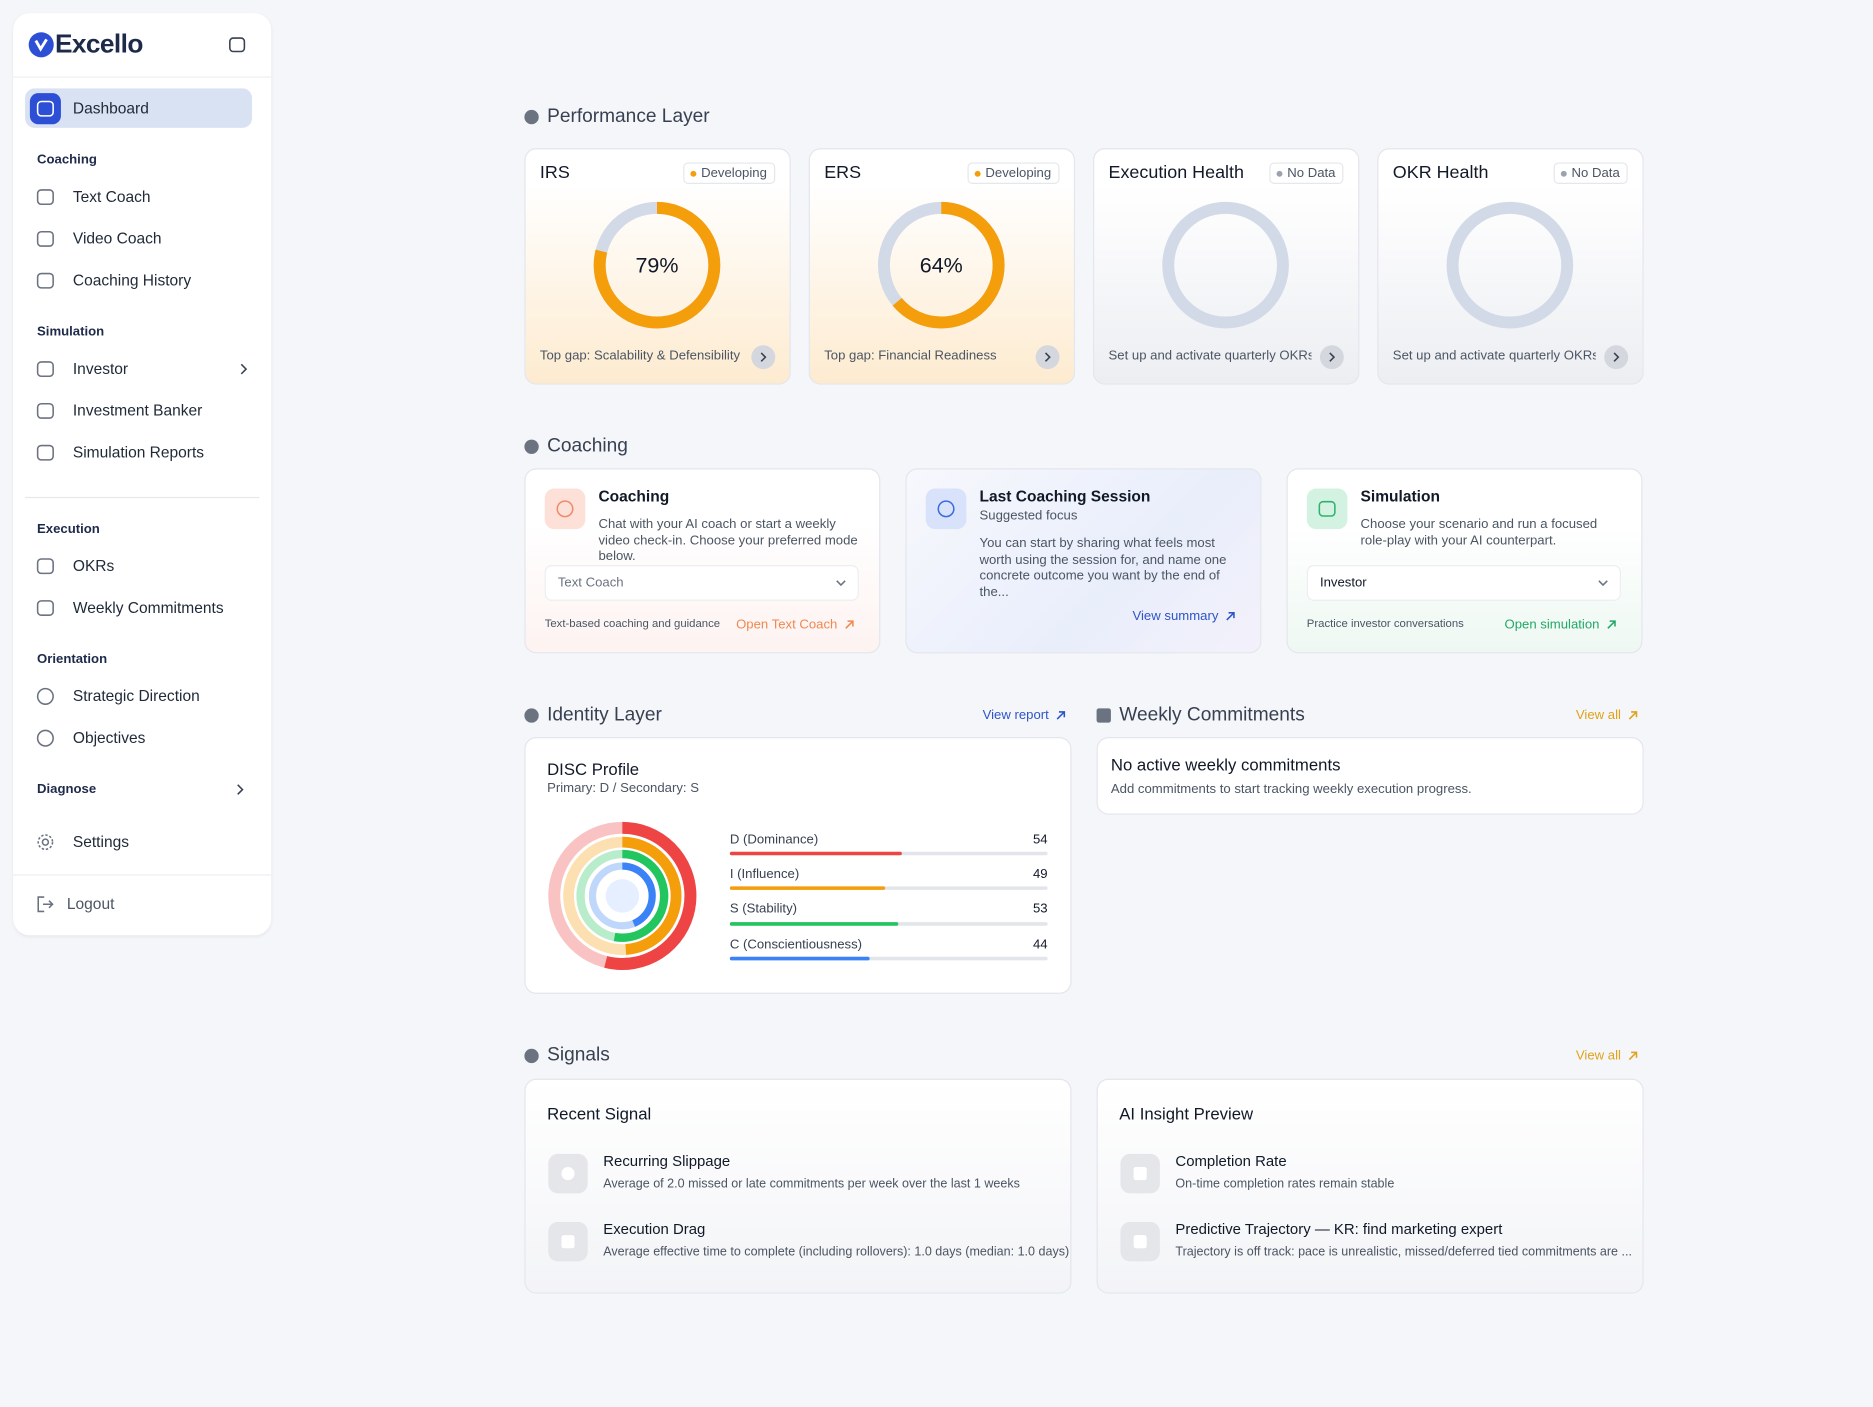  I want to click on nav-item: OKRs, so click(93, 565).